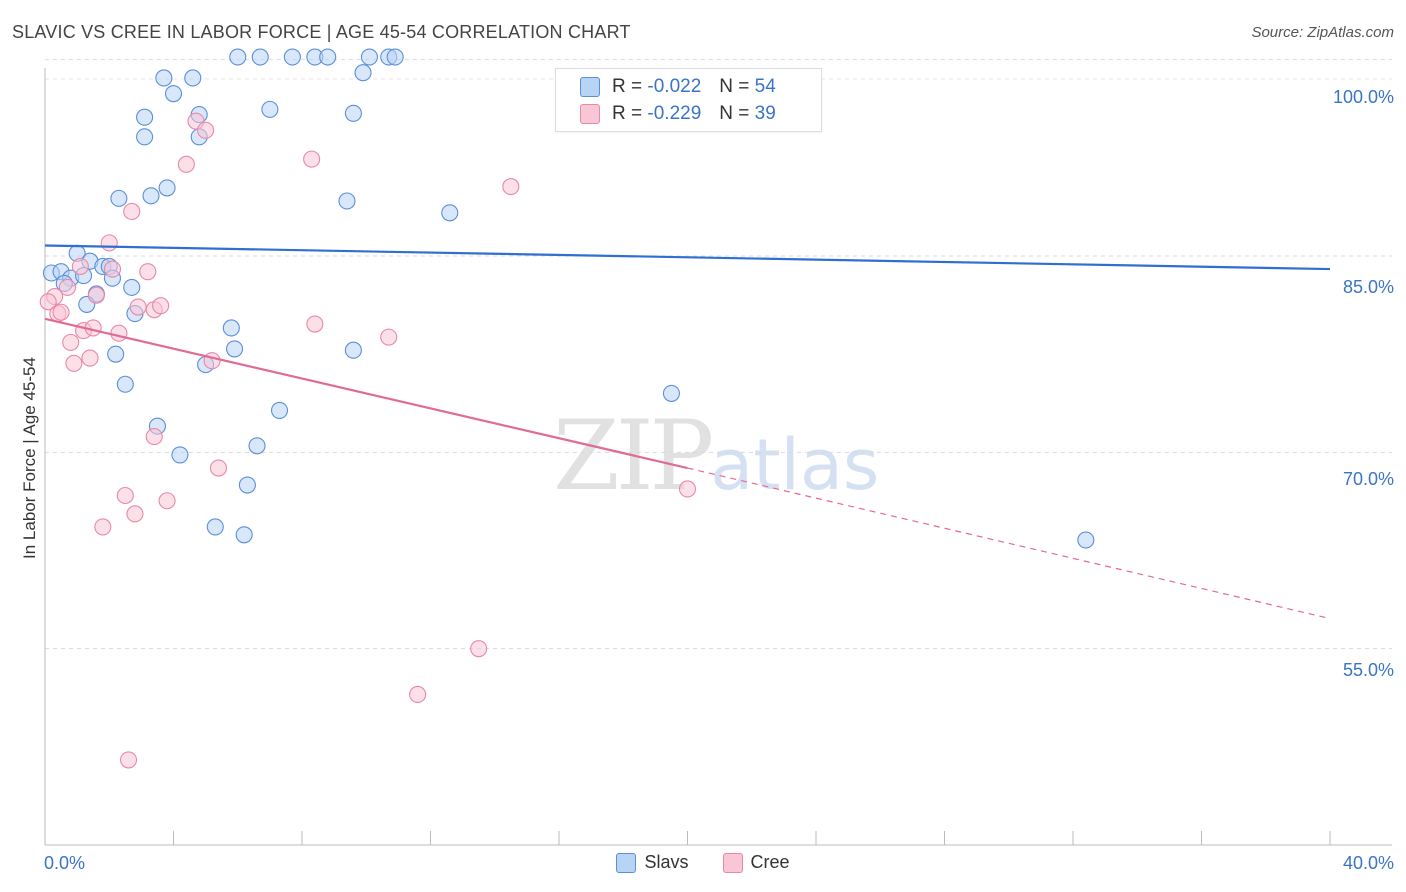 The width and height of the screenshot is (1406, 892). What do you see at coordinates (666, 862) in the screenshot?
I see `slavs-legend-label: Slavs` at bounding box center [666, 862].